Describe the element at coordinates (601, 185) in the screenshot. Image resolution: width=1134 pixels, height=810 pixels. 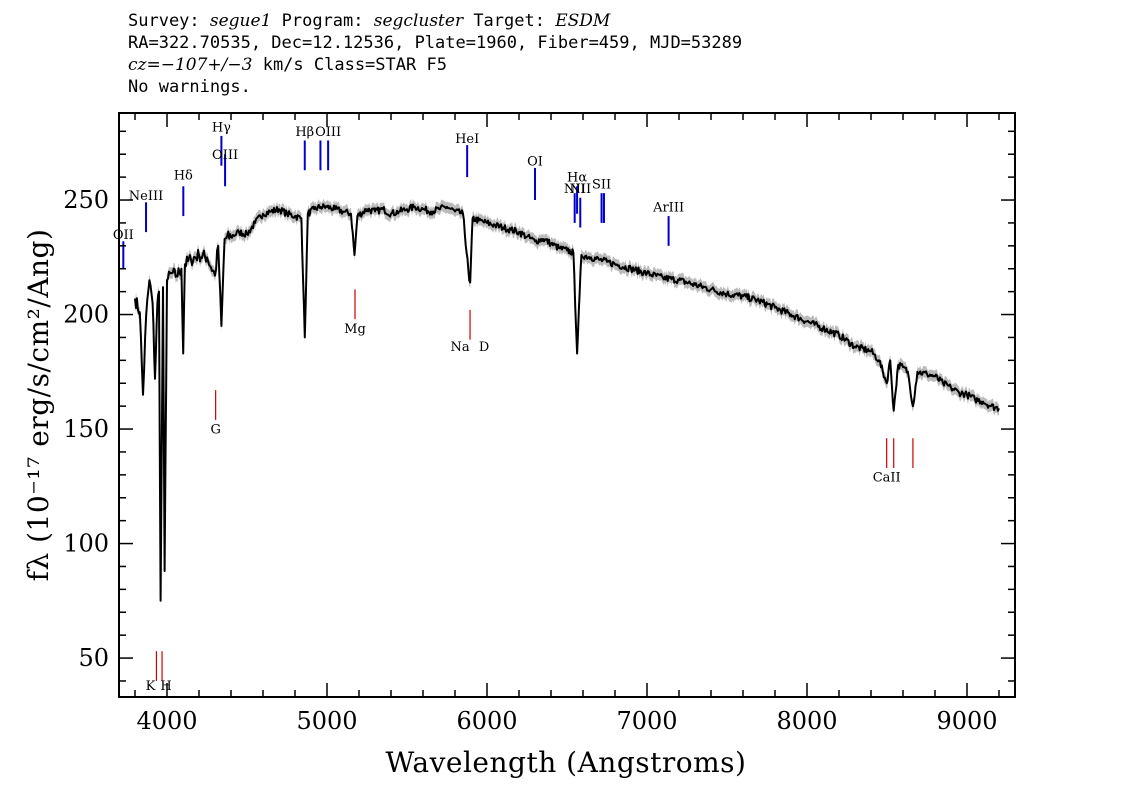
I see `emission-line-label: SII` at that location.